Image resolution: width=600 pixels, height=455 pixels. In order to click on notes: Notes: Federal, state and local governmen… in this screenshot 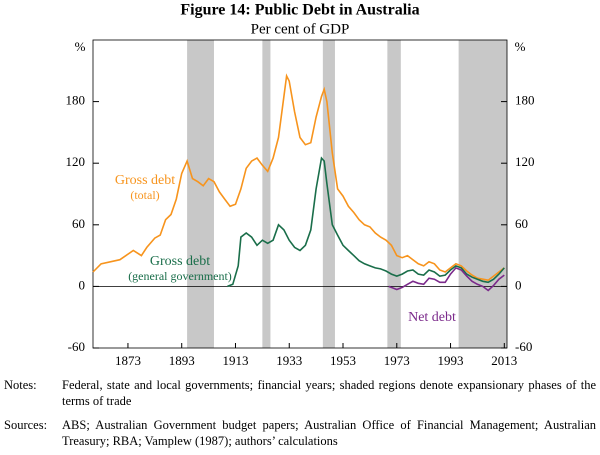, I will do `click(300, 393)`.